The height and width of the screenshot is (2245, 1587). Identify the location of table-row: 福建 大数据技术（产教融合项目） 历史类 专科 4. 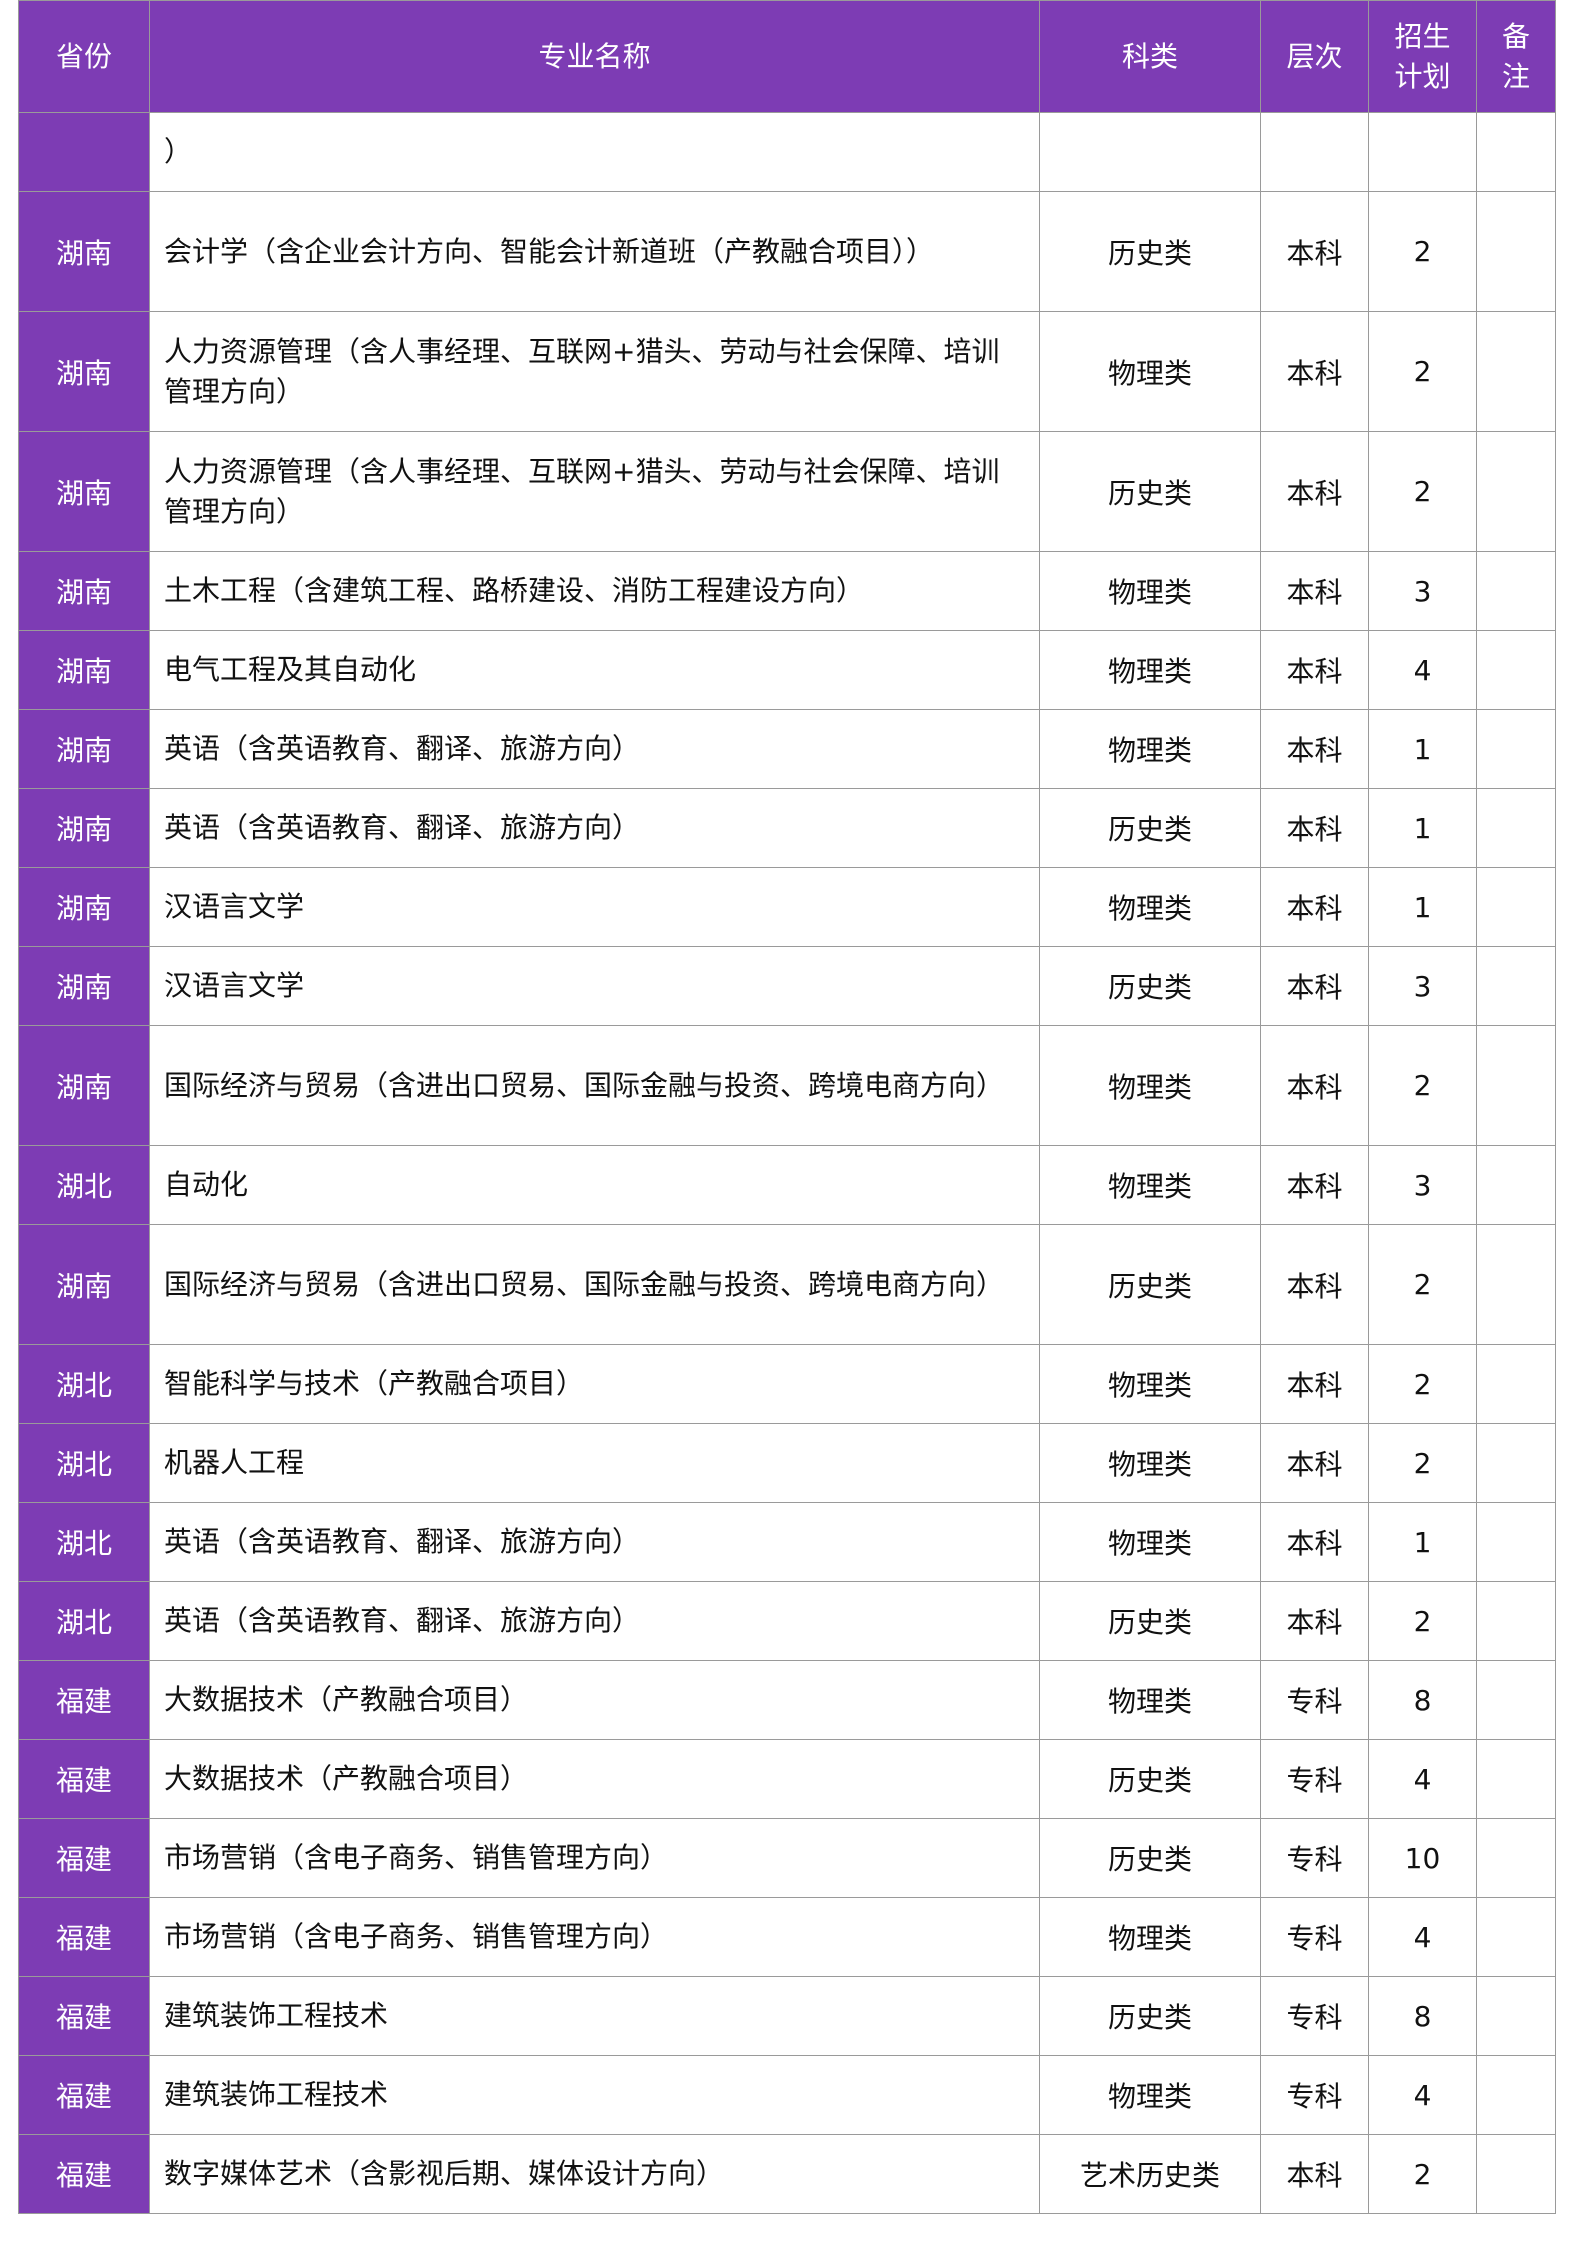
(787, 1779).